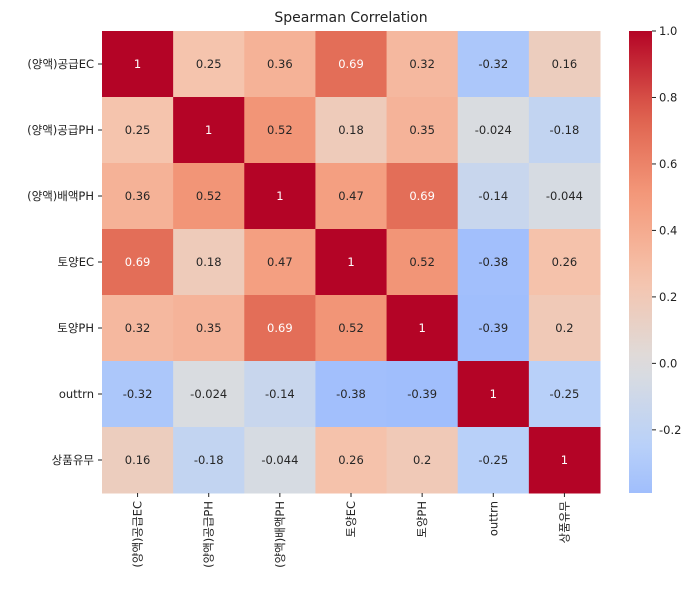 The width and height of the screenshot is (695, 595). Describe the element at coordinates (76, 394) in the screenshot. I see `y-tick-label: outtrn` at that location.